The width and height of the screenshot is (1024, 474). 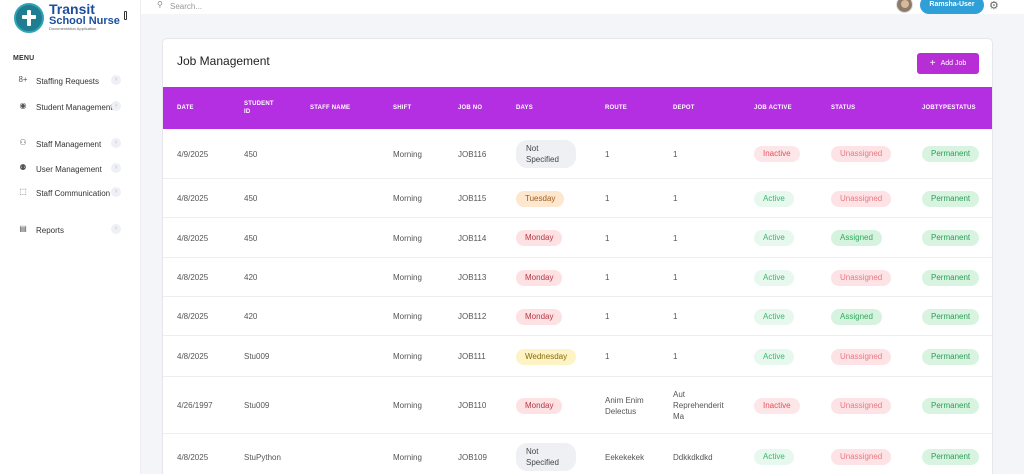 I want to click on user-plus-icon: 8+, so click(x=23, y=79).